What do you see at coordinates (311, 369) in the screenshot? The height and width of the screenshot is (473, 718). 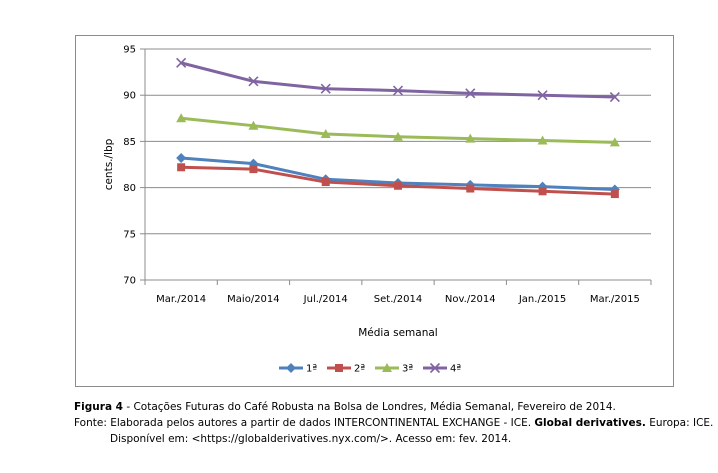 I see `legend-label: 1ª` at bounding box center [311, 369].